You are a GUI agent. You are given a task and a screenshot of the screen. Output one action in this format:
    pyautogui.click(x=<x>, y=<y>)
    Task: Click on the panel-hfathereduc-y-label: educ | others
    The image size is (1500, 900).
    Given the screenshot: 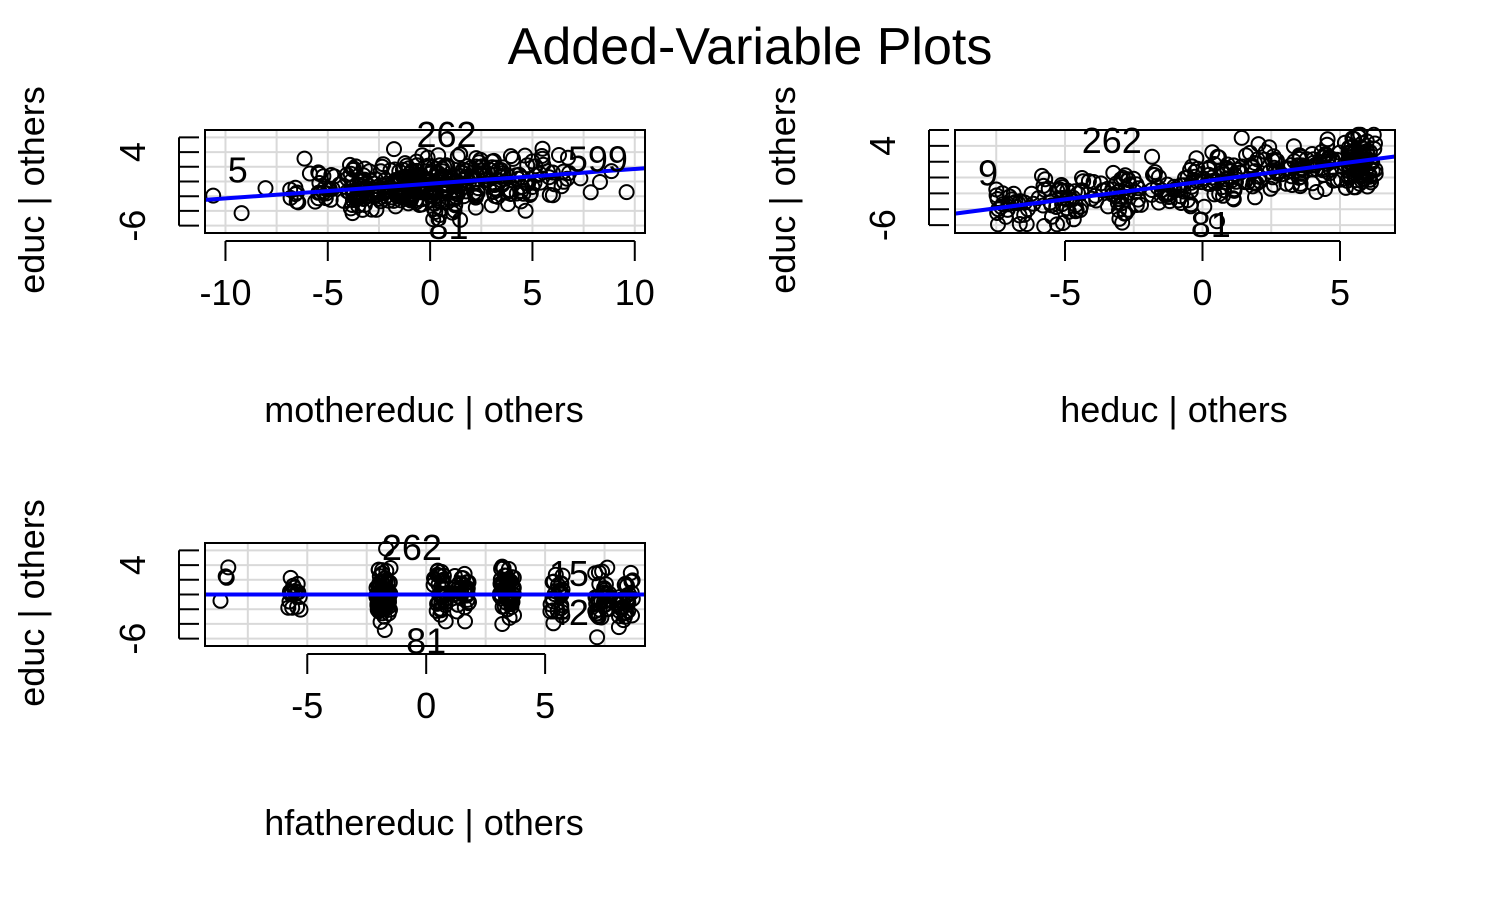 What is the action you would take?
    pyautogui.click(x=31, y=602)
    